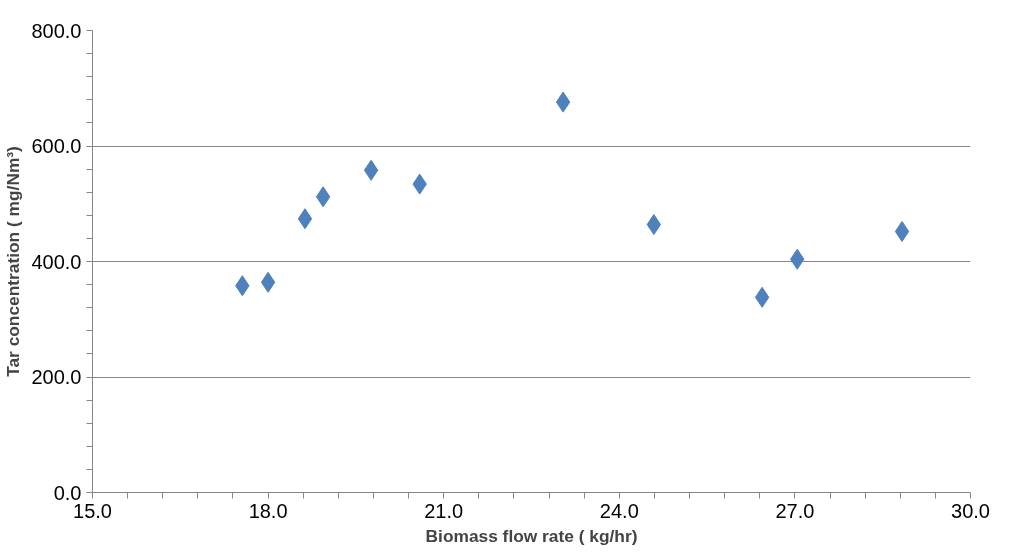 The height and width of the screenshot is (556, 1020). I want to click on x-axis-title: Biomass flow rate ( kg/hr), so click(531, 535).